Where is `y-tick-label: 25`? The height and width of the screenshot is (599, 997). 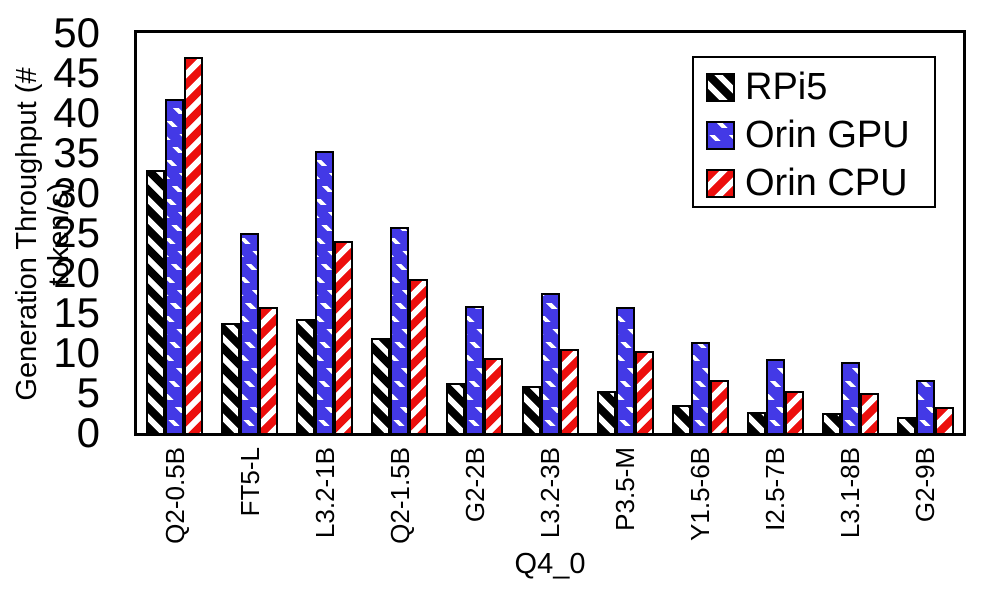 y-tick-label: 25 is located at coordinates (76, 232).